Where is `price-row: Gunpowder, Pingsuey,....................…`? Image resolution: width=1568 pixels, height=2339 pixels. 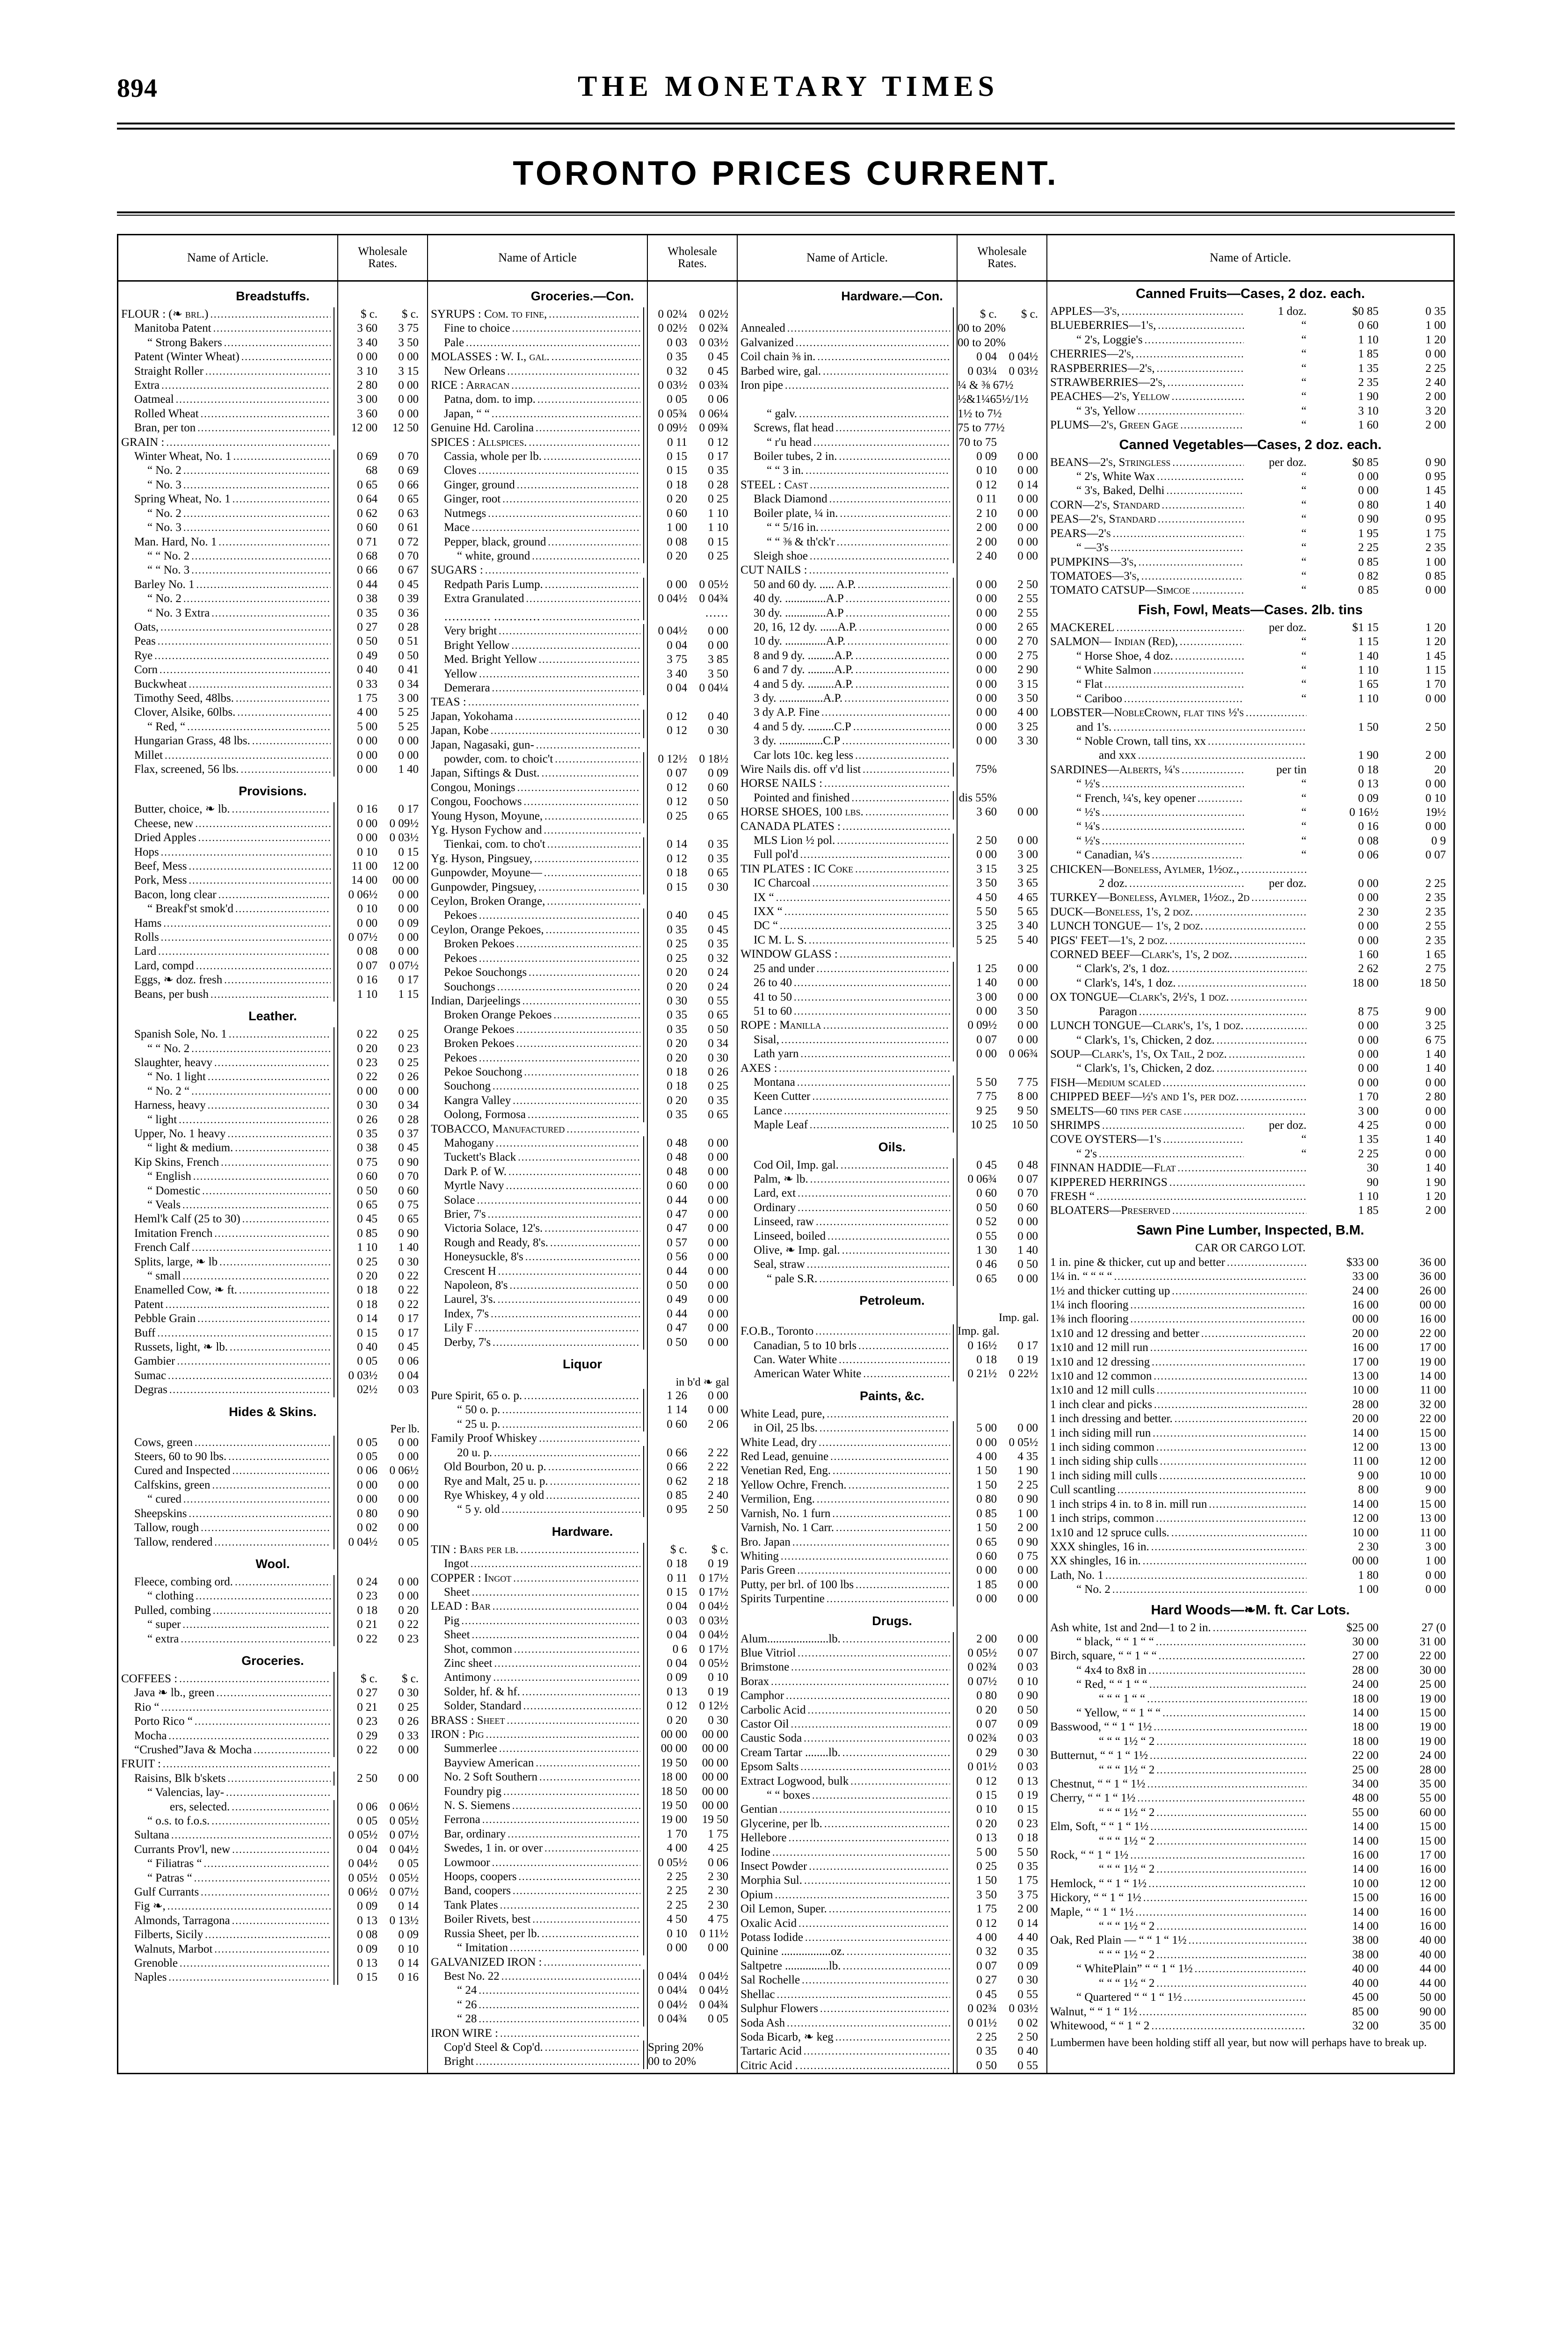
price-row: Gunpowder, Pingsuey,....................… is located at coordinates (583, 887).